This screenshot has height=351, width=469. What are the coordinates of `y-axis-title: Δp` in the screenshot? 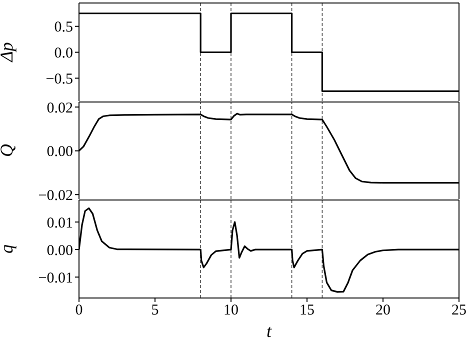 It's located at (8, 52).